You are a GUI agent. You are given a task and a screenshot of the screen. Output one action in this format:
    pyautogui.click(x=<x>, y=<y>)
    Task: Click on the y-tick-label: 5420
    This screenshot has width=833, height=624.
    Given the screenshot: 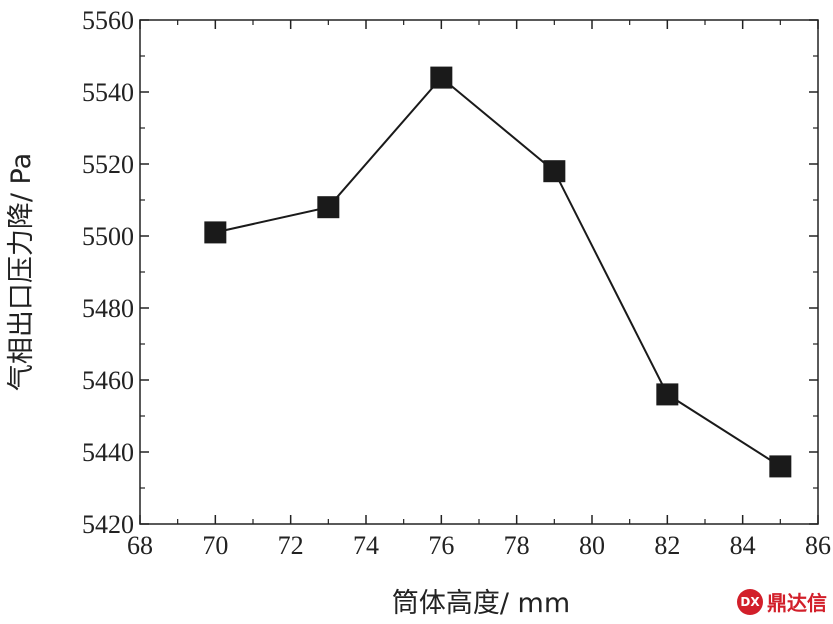 What is the action you would take?
    pyautogui.click(x=108, y=524)
    